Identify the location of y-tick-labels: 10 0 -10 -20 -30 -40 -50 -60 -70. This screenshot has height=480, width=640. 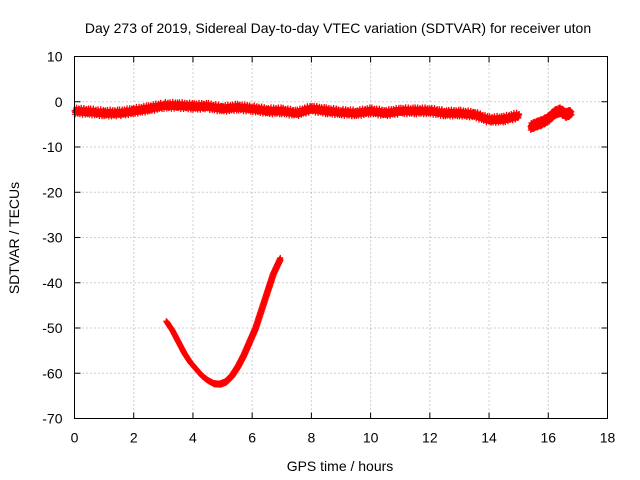
(52, 238).